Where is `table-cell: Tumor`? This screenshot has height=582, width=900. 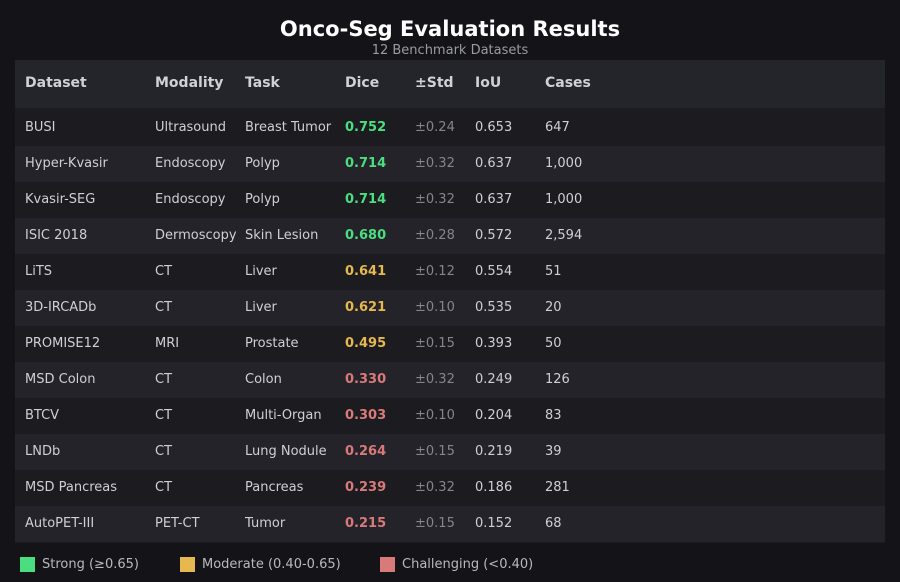 table-cell: Tumor is located at coordinates (265, 523).